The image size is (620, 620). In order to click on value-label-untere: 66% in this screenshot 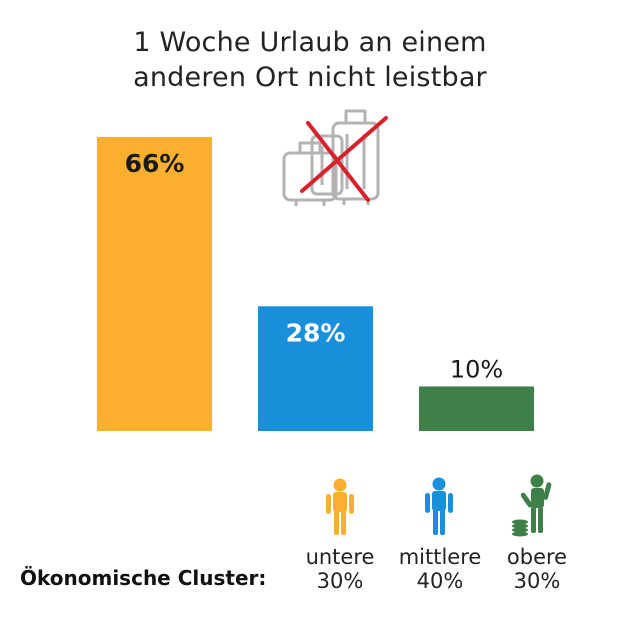, I will do `click(155, 163)`.